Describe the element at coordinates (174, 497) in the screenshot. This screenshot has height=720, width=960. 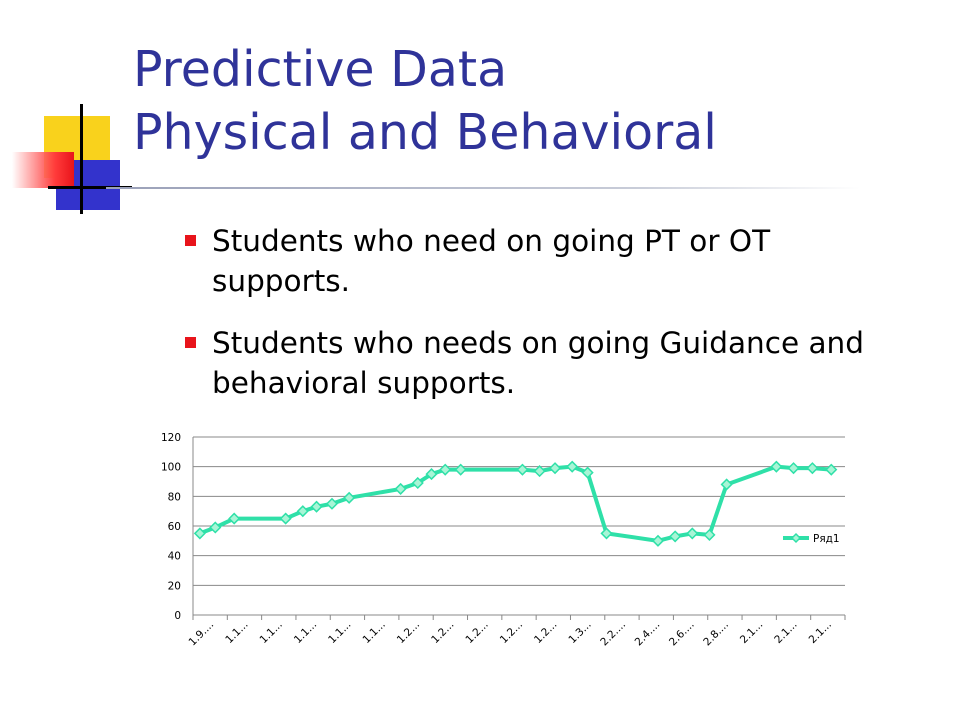
I see `y-tick-label: 80` at that location.